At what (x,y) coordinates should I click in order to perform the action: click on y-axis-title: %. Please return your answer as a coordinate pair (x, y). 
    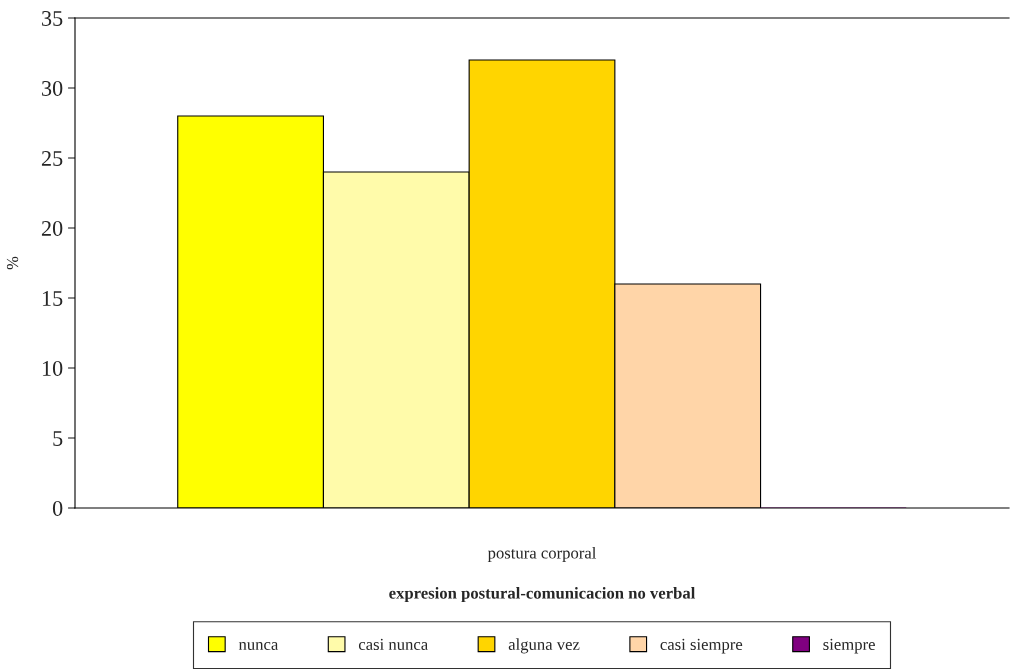
    Looking at the image, I should click on (12, 263).